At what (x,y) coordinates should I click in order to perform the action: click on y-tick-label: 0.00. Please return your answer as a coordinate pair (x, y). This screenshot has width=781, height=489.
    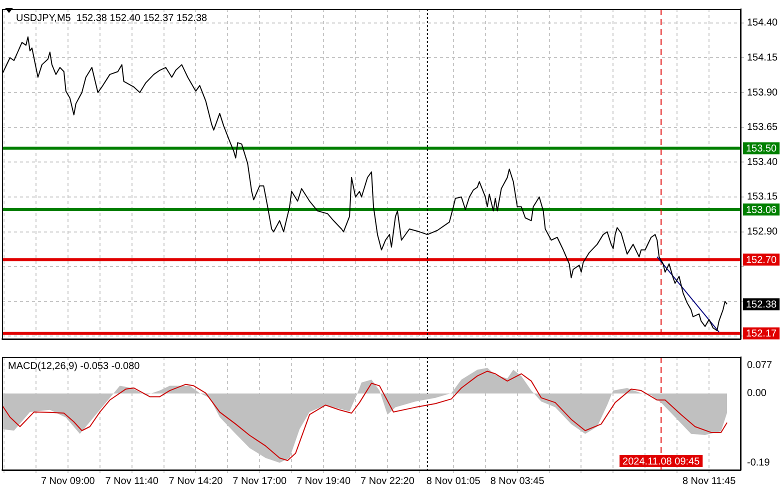
    Looking at the image, I should click on (757, 394).